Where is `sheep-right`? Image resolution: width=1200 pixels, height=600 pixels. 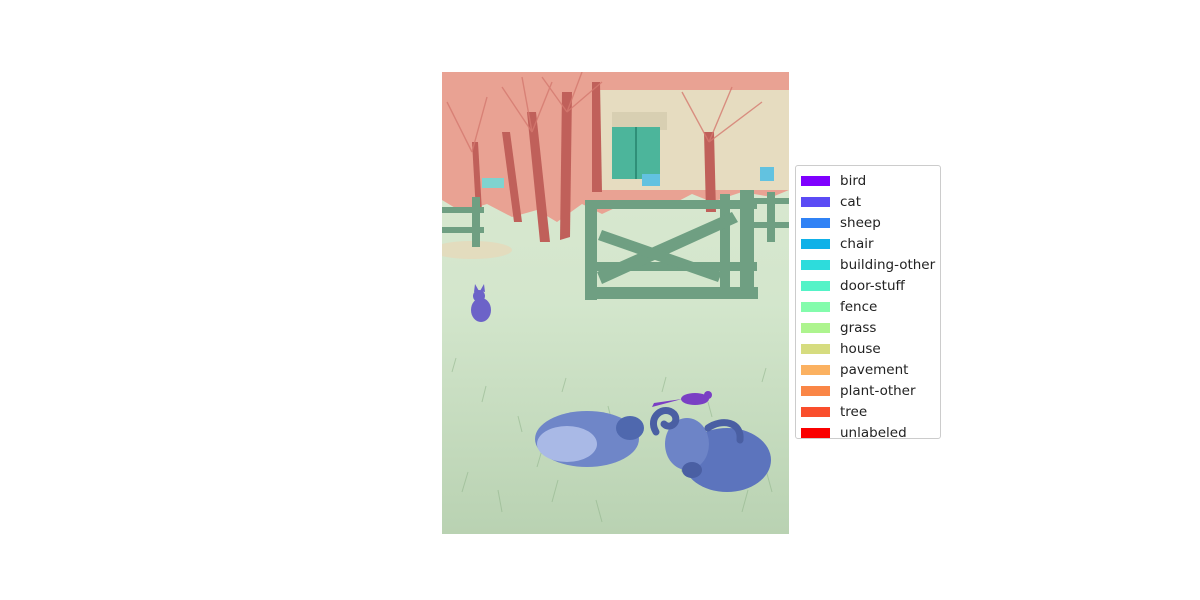
sheep-right is located at coordinates (710, 449).